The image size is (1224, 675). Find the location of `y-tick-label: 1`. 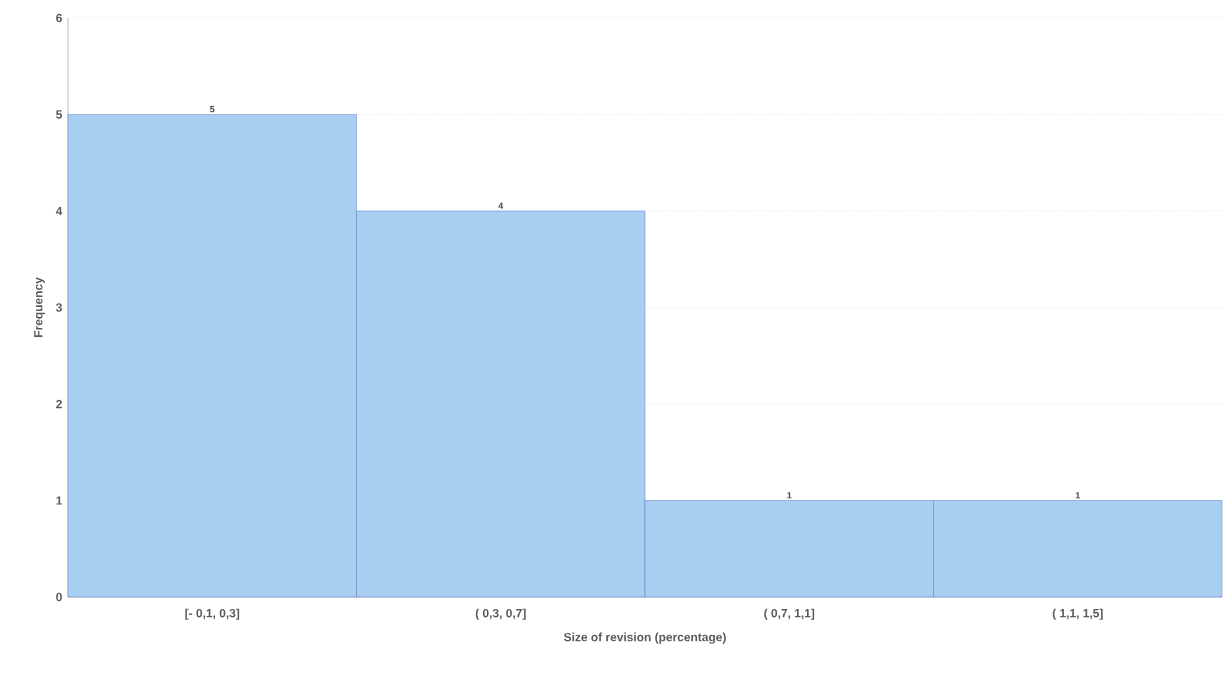

y-tick-label: 1 is located at coordinates (59, 500).